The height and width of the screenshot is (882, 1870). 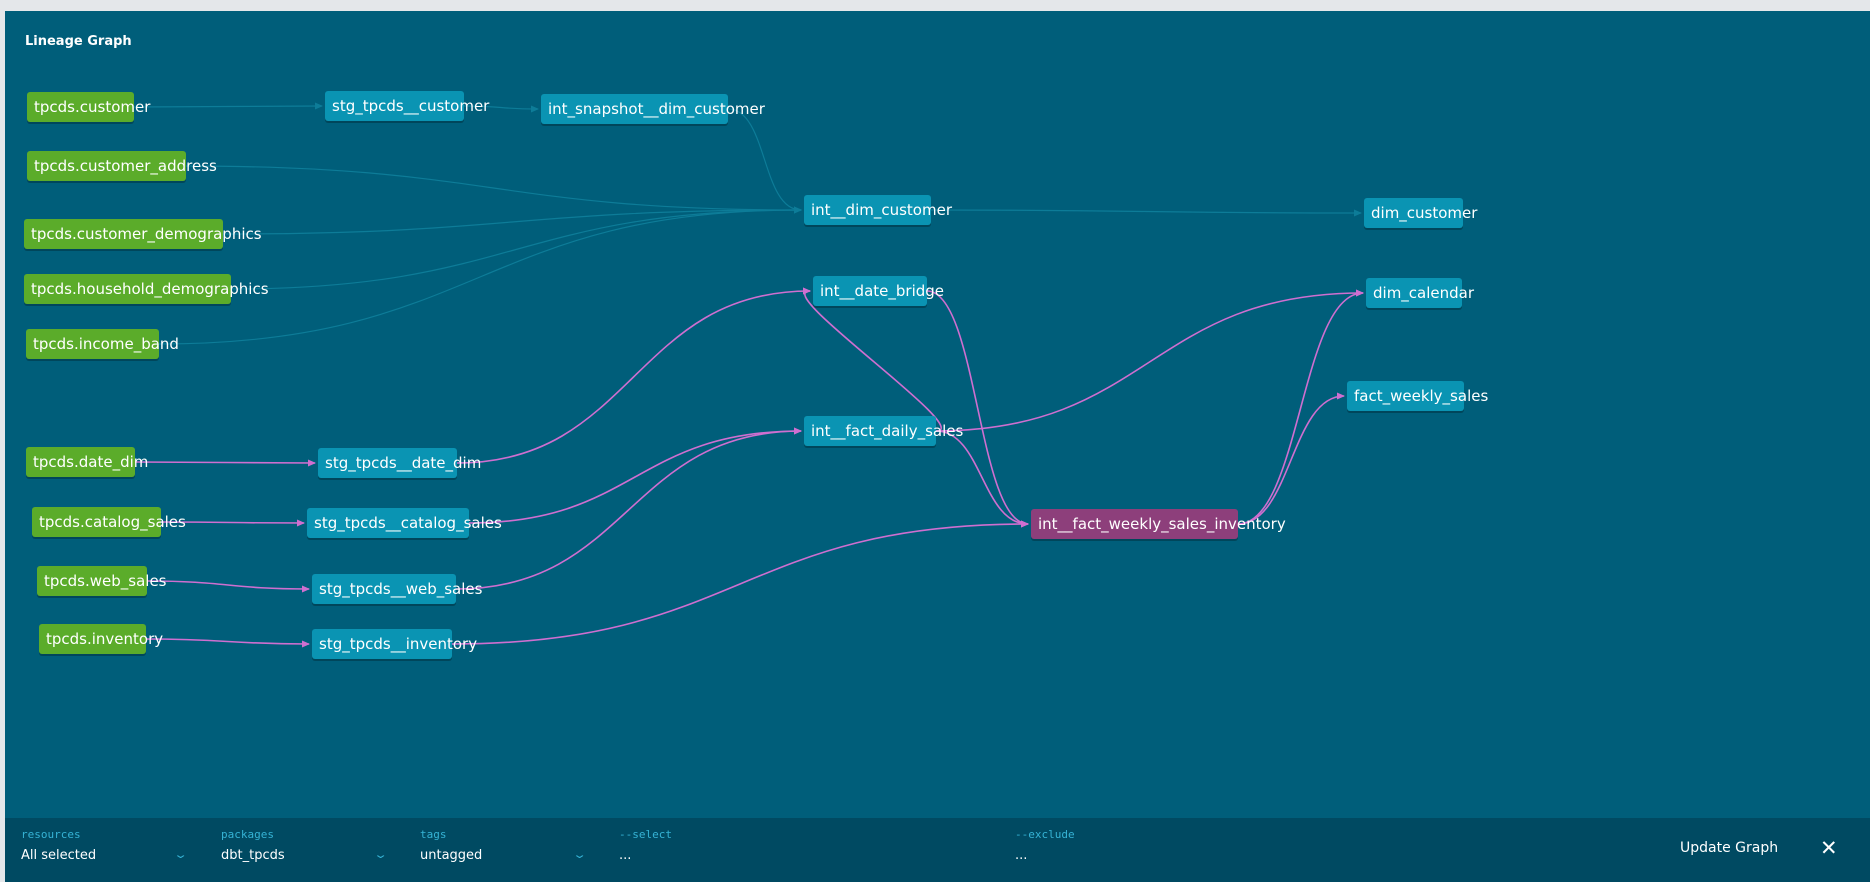 I want to click on node-src-household-demographics: tpcds.household_demographics, so click(x=146, y=289).